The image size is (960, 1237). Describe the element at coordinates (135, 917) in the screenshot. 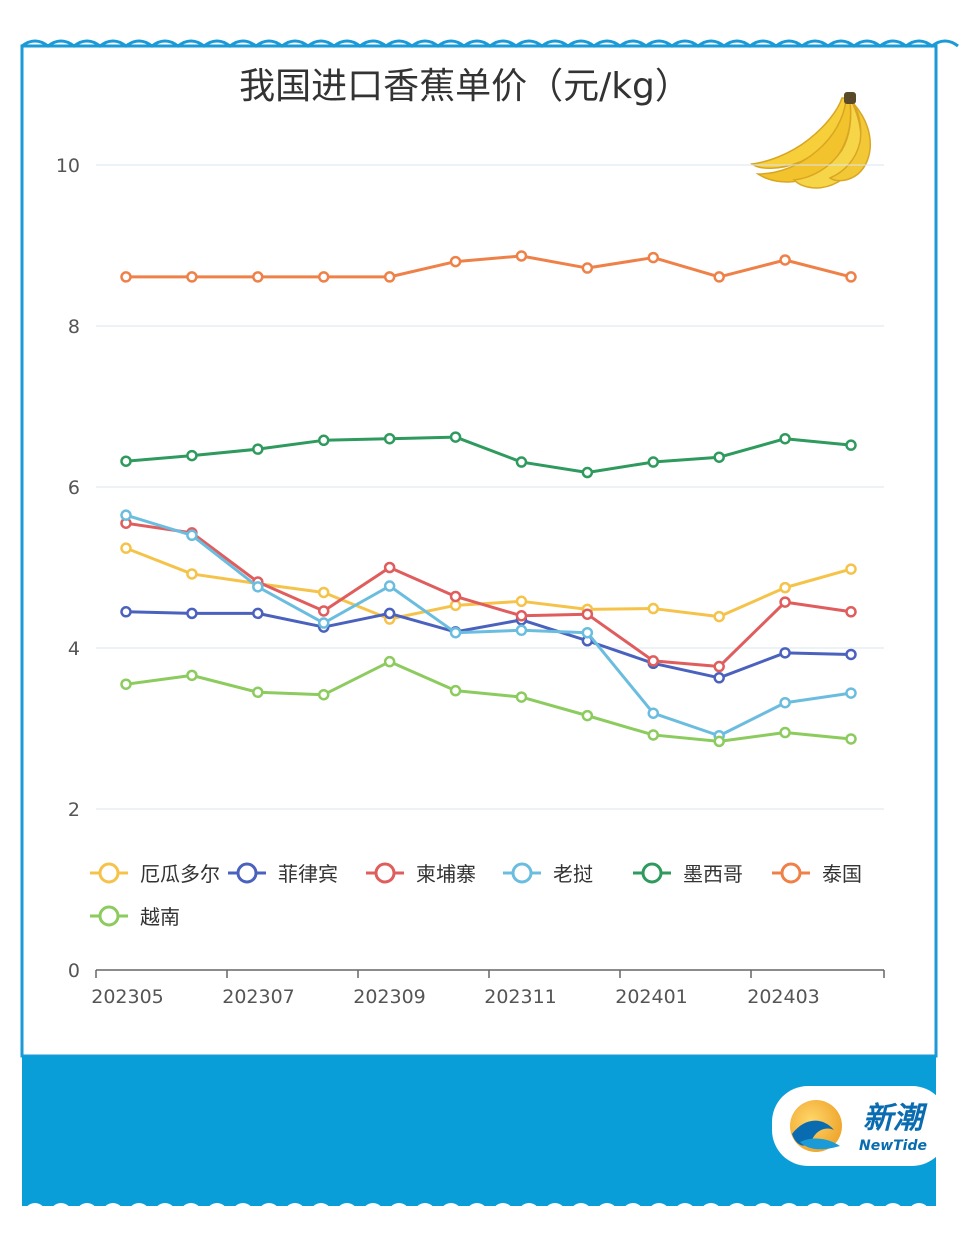

I see `legend-item: 越南` at that location.